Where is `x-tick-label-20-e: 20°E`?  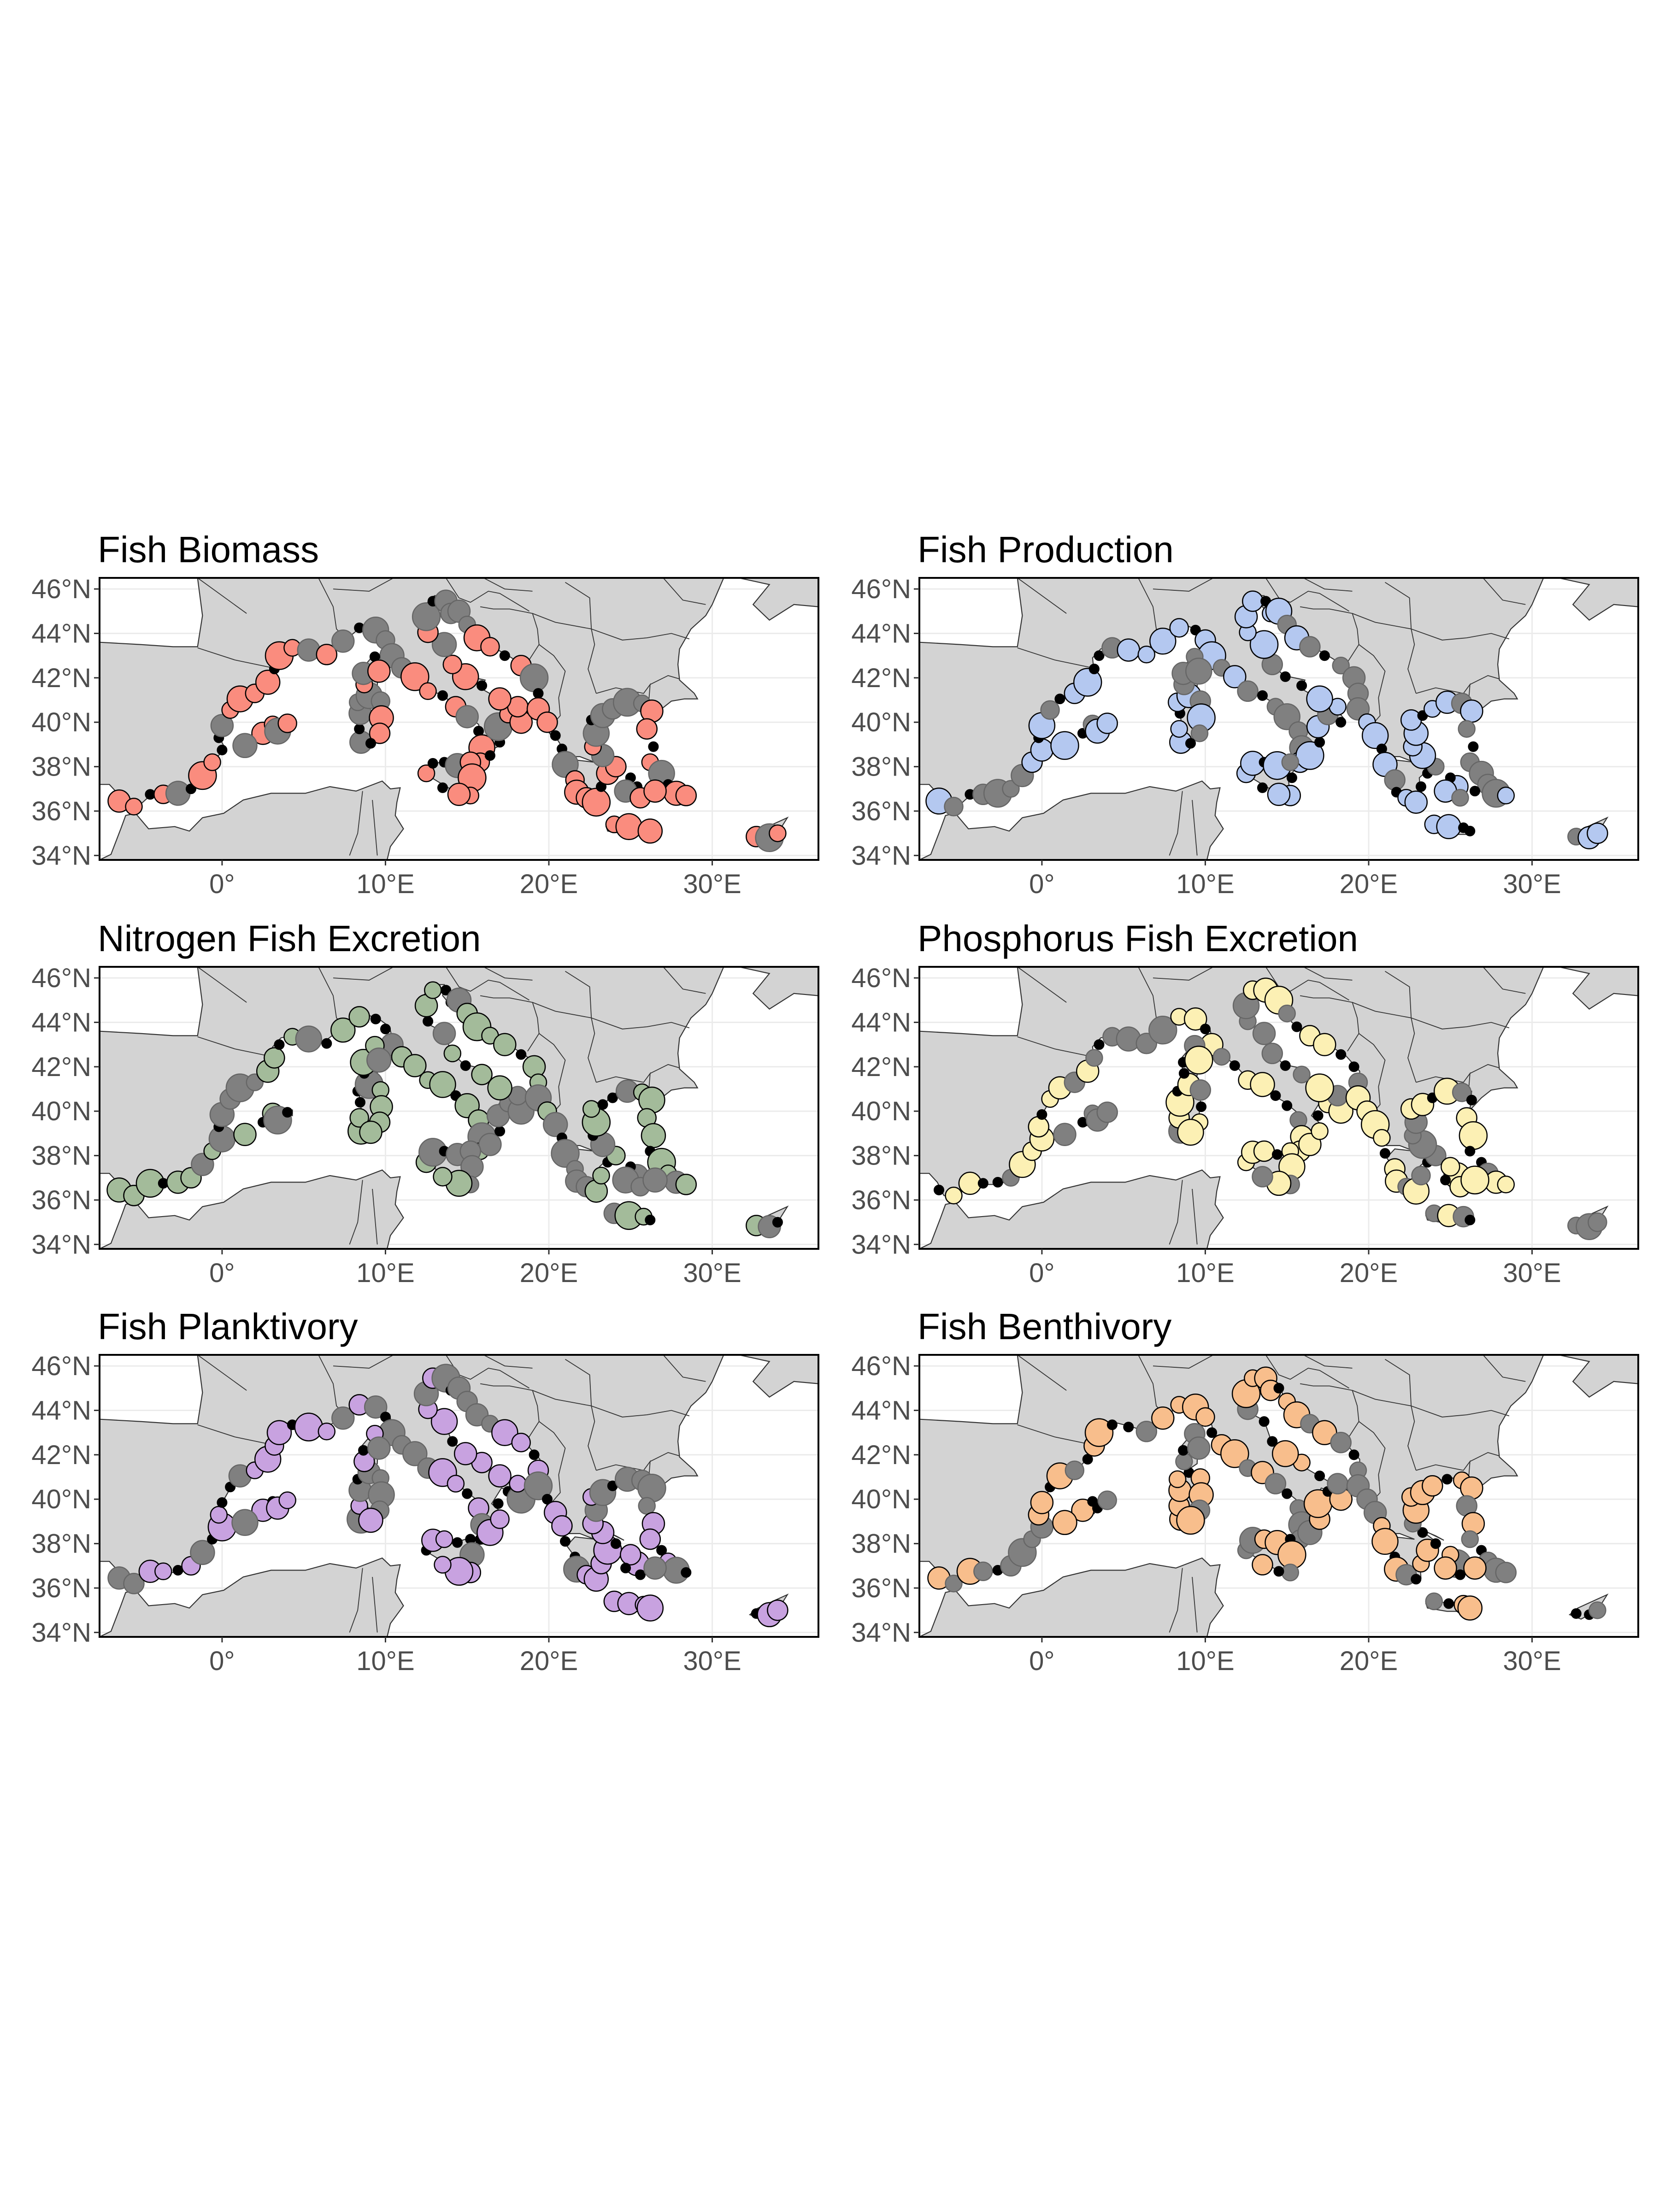 x-tick-label-20-e: 20°E is located at coordinates (549, 1273).